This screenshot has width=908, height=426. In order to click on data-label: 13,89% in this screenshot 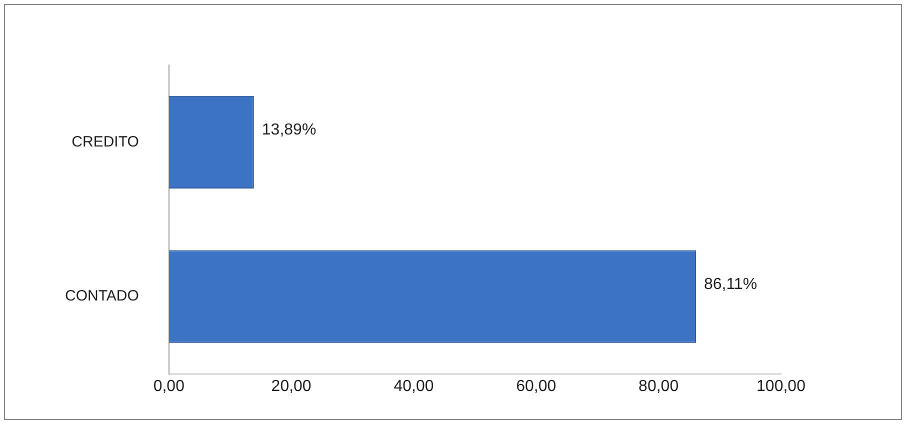, I will do `click(289, 130)`.